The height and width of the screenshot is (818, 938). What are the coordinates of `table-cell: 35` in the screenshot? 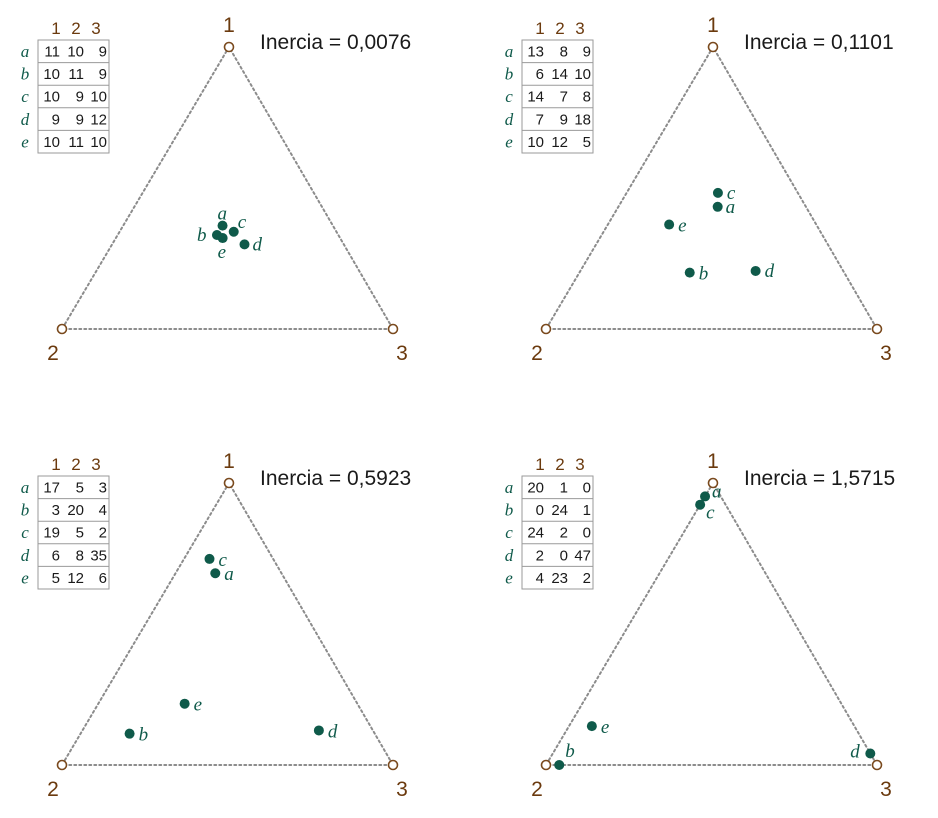 It's located at (98, 555).